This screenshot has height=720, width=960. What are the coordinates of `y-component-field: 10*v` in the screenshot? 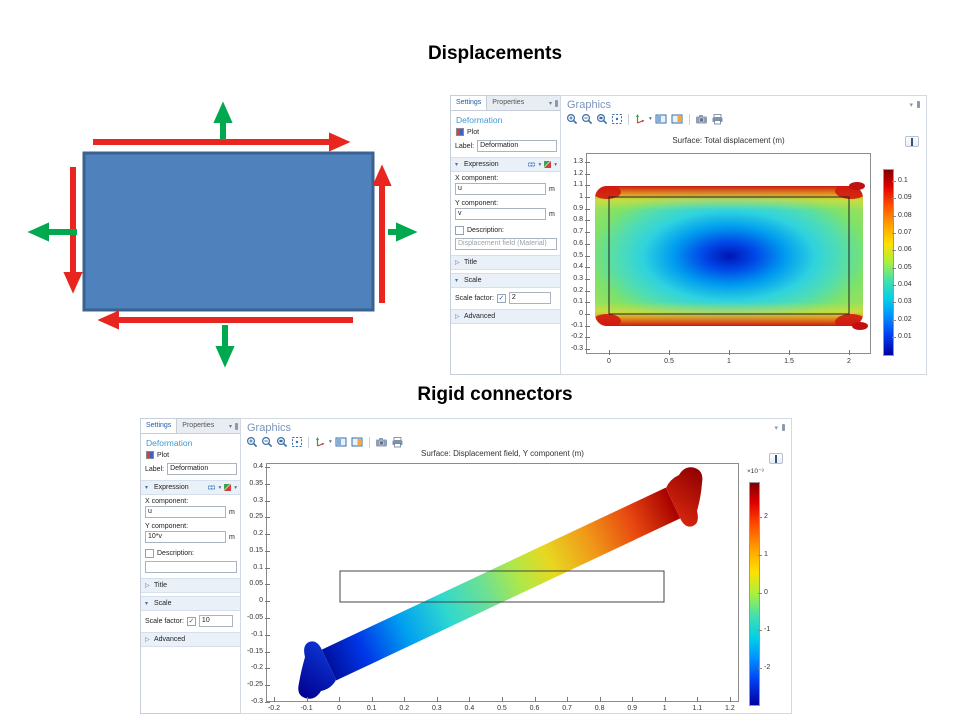 It's located at (185, 537).